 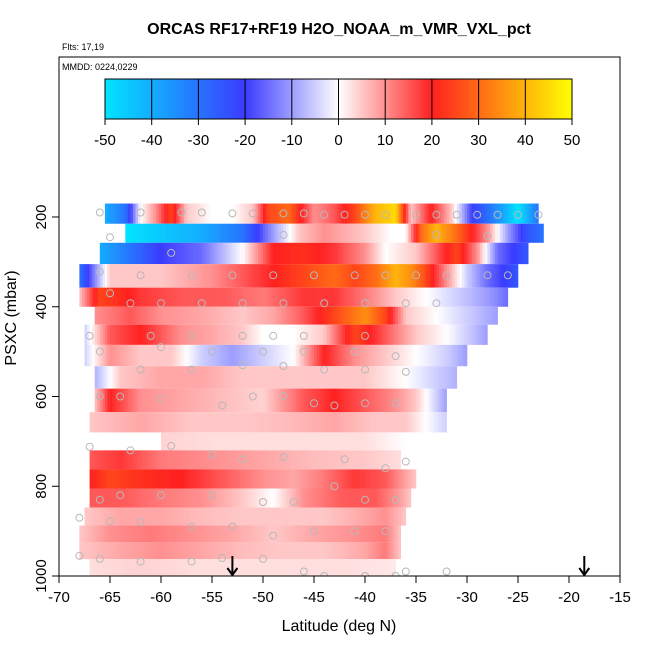 I want to click on colorbar-tick-label: -40, so click(x=152, y=140).